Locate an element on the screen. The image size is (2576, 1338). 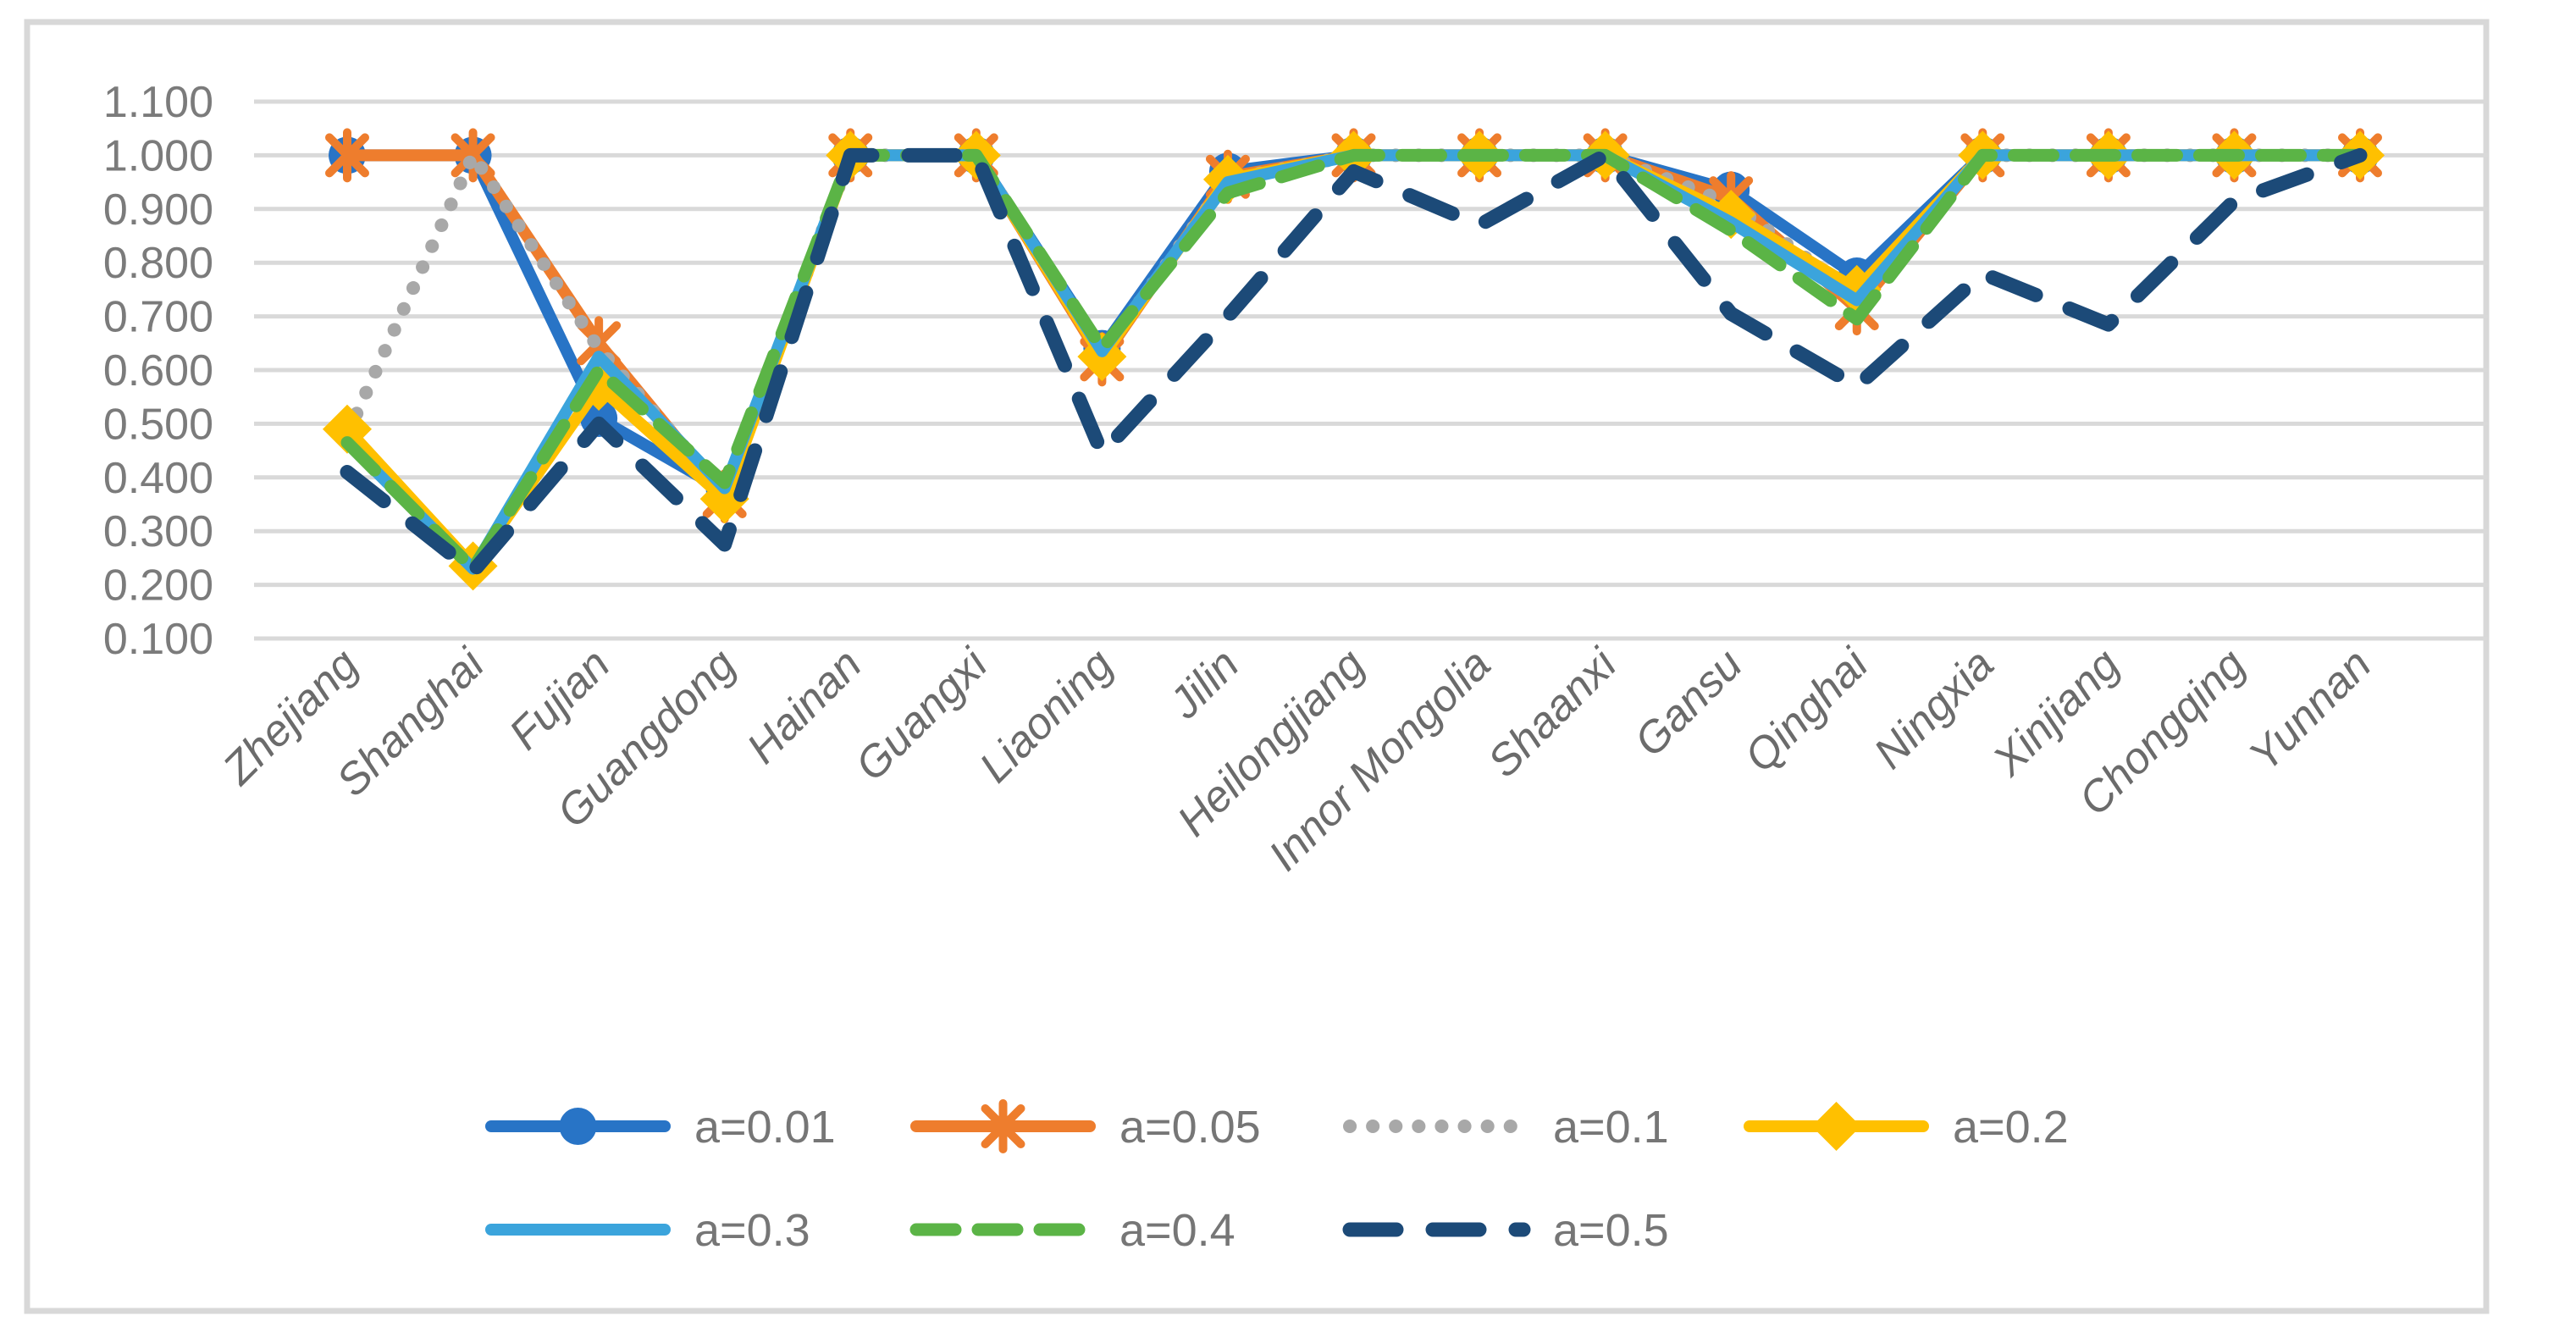
legend-item-a-0.5: a=0.5 is located at coordinates (1505, 1230).